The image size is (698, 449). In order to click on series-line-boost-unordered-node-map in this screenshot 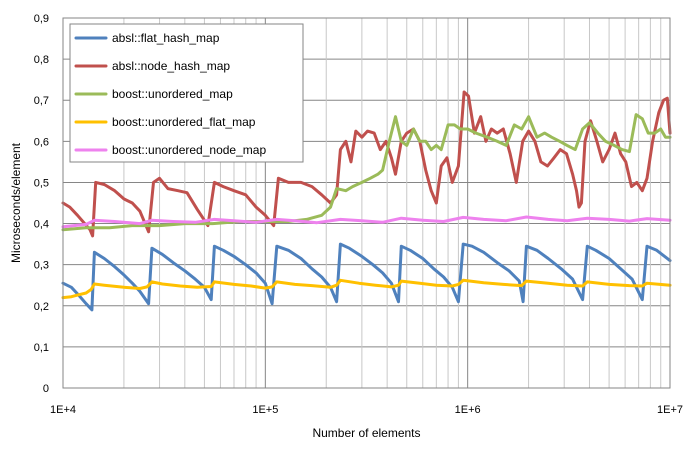, I will do `click(366, 222)`.